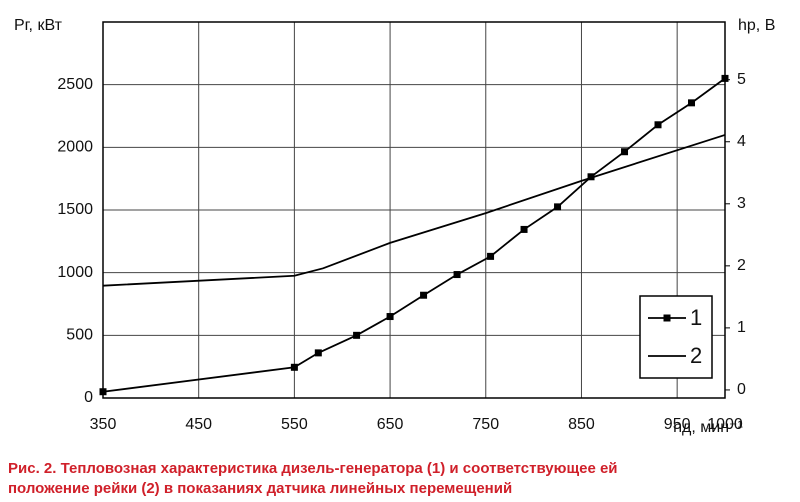 This screenshot has width=800, height=502. What do you see at coordinates (75, 272) in the screenshot?
I see `y-tick-label: 1000` at bounding box center [75, 272].